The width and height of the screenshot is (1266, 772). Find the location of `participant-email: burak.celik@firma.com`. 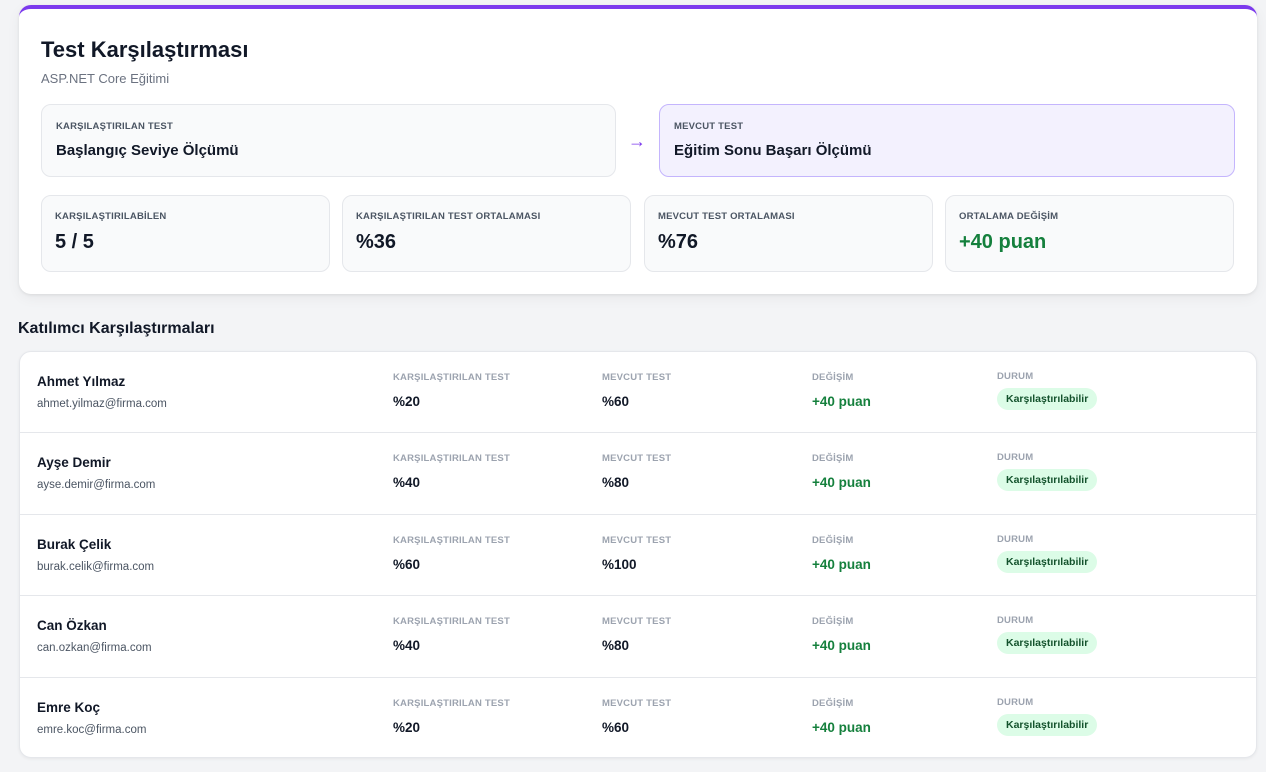

participant-email: burak.celik@firma.com is located at coordinates (96, 566).